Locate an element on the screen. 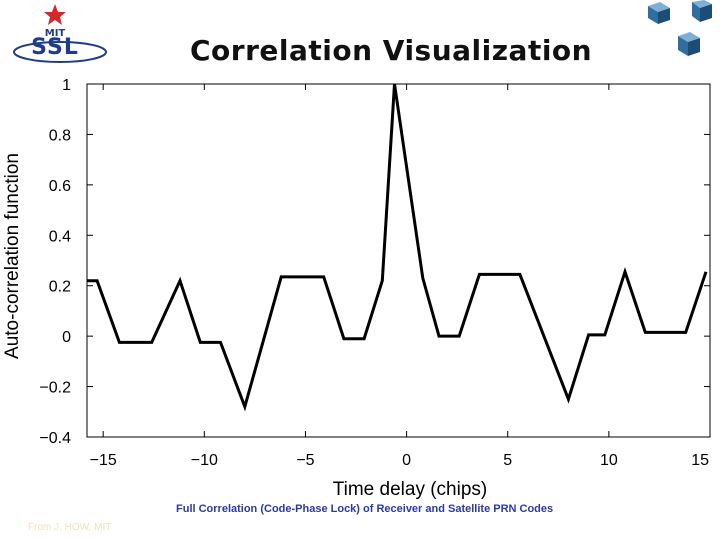 The height and width of the screenshot is (540, 720). y-tick-label: −0.4 is located at coordinates (55, 438).